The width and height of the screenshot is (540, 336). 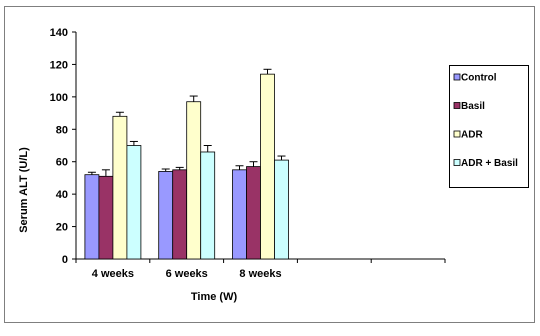 I want to click on legend: Control Basil ADR ADR + Basil, so click(x=489, y=126).